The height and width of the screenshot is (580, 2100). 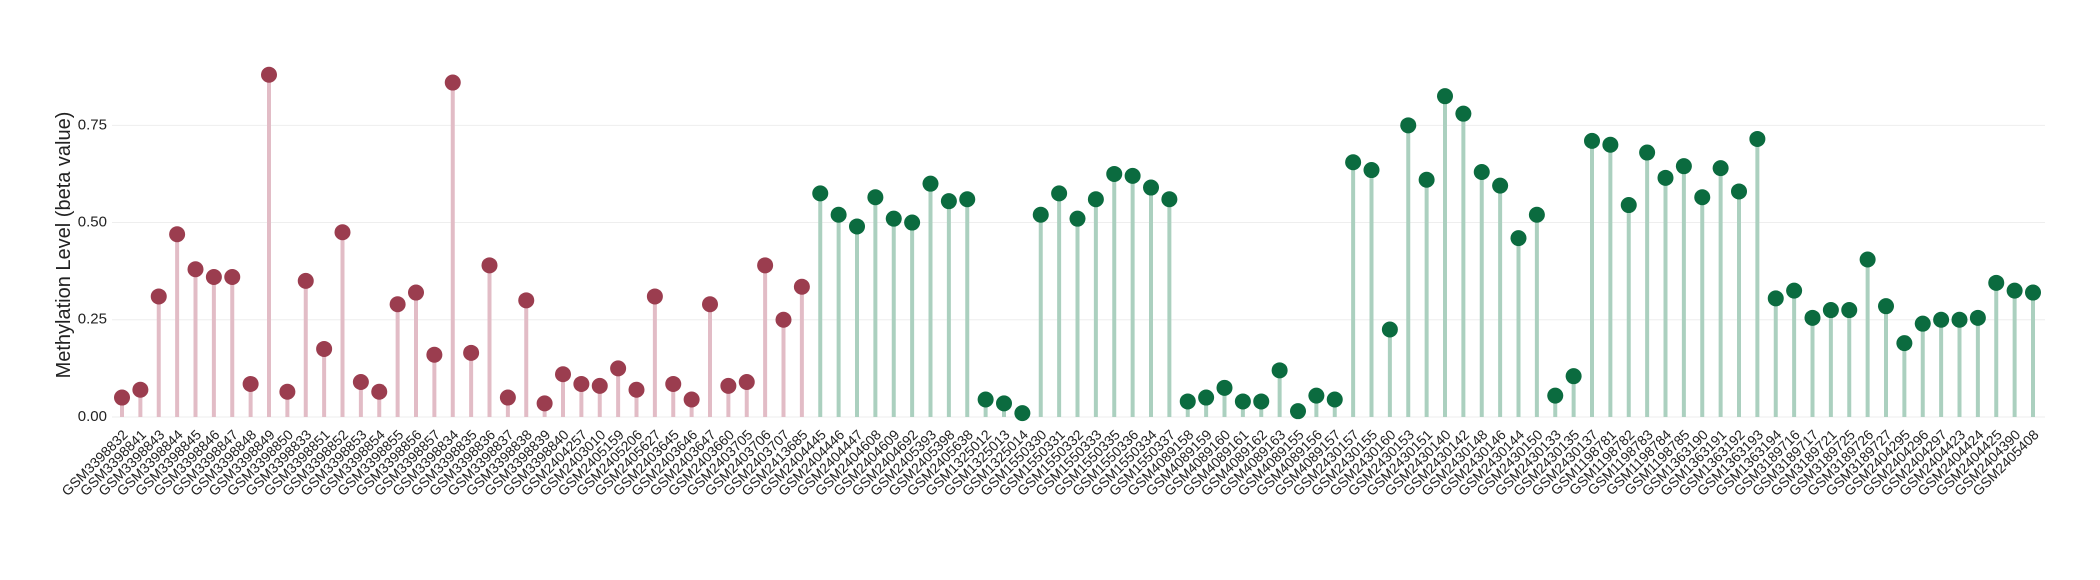 I want to click on y-tick-label: 0.25, so click(x=92, y=319).